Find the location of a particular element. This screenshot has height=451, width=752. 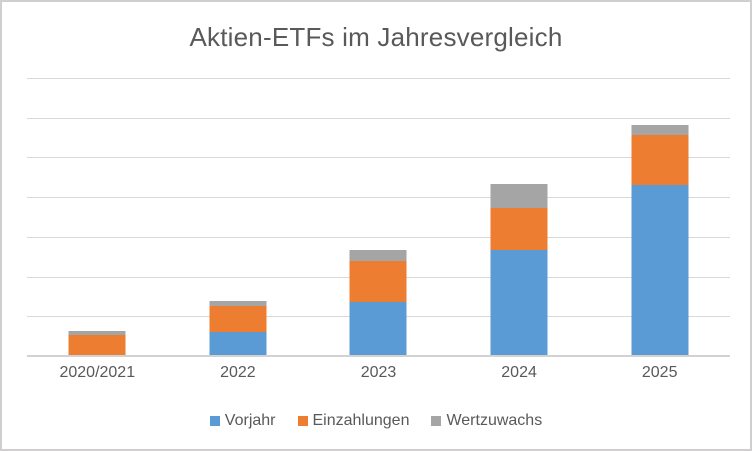

x-axis-label: 2020/2021 is located at coordinates (97, 372).